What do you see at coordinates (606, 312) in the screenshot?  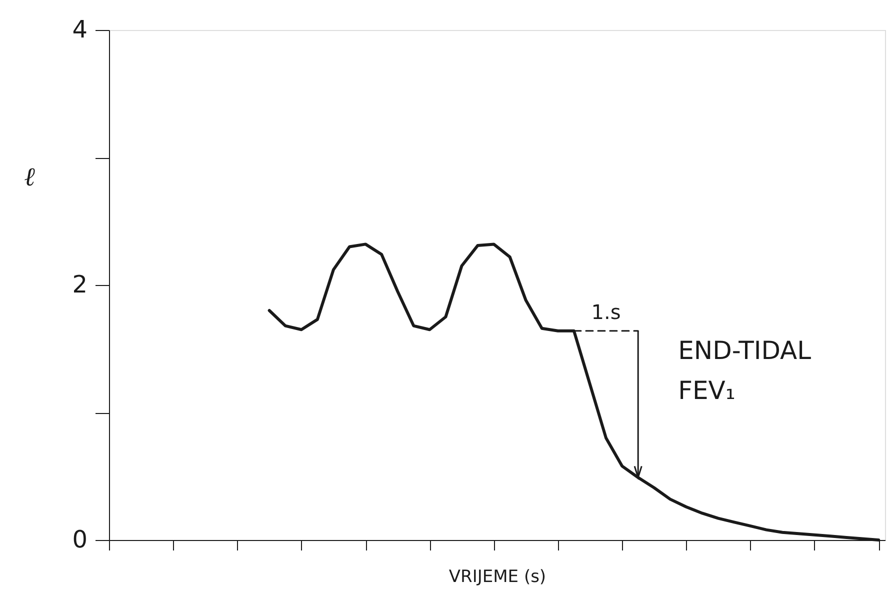 I see `annotation: 1.s` at bounding box center [606, 312].